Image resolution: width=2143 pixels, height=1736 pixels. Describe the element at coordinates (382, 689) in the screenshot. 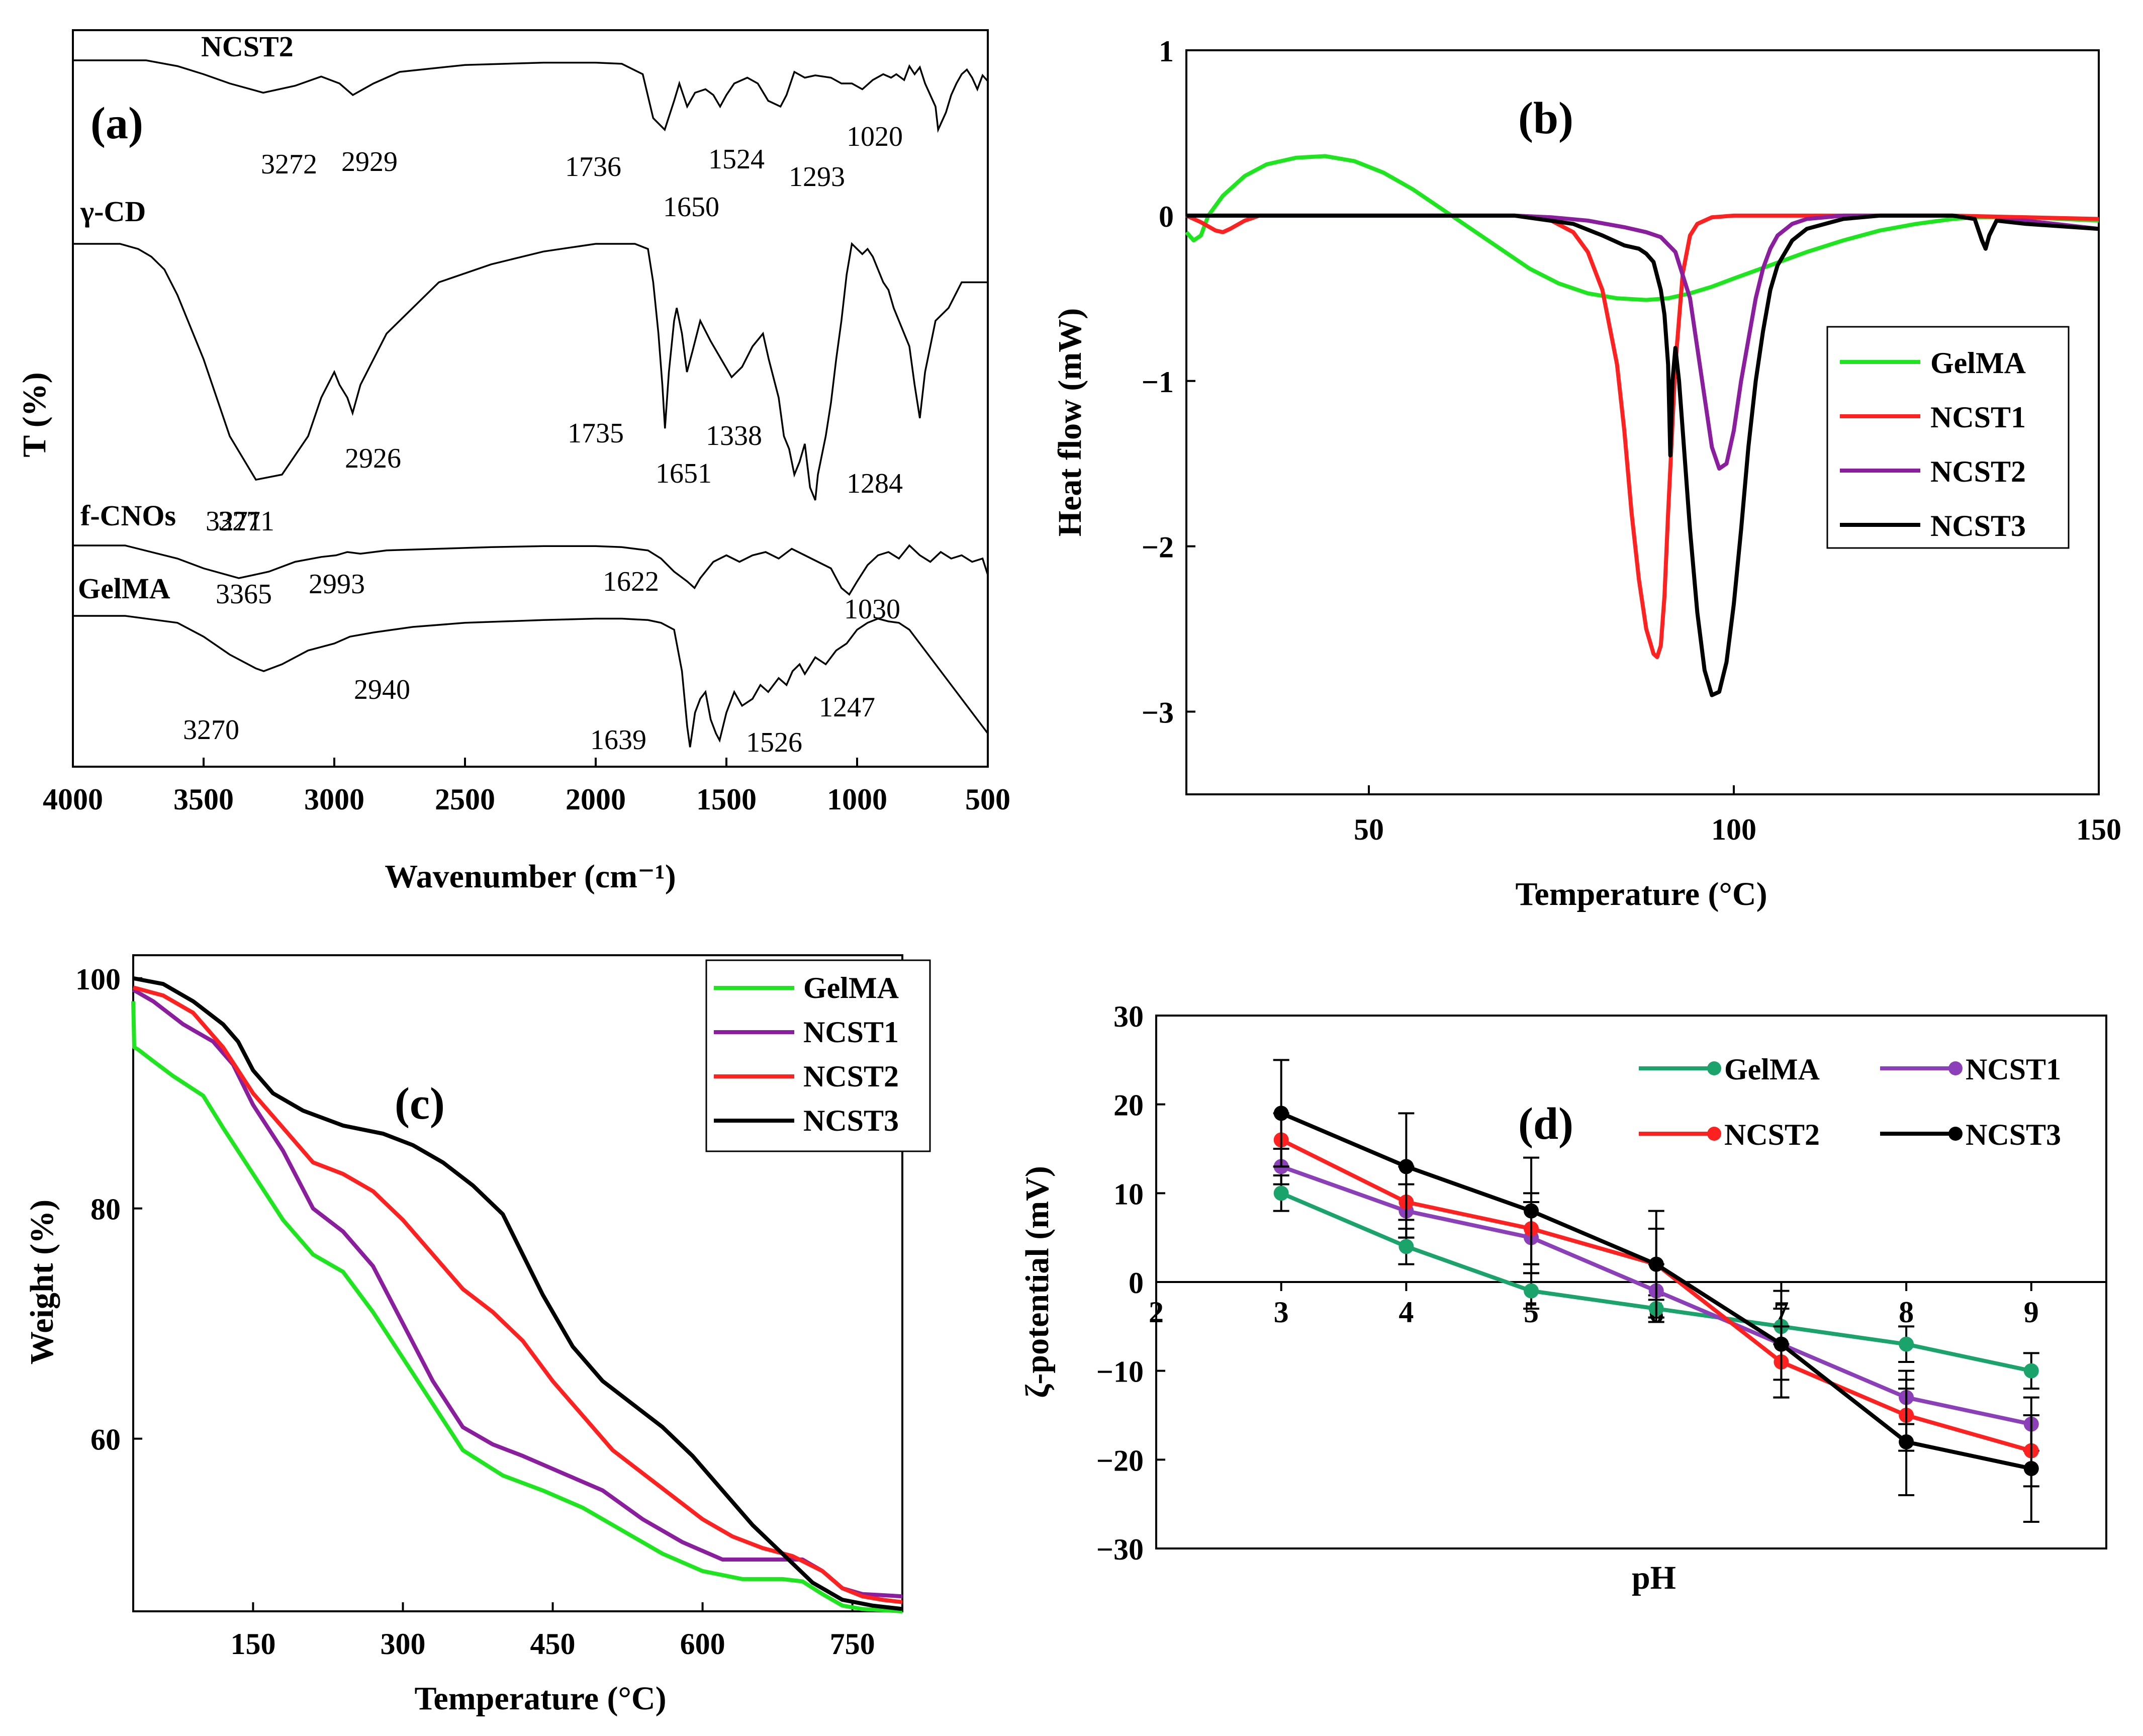

I see `peak-label: 2940` at that location.